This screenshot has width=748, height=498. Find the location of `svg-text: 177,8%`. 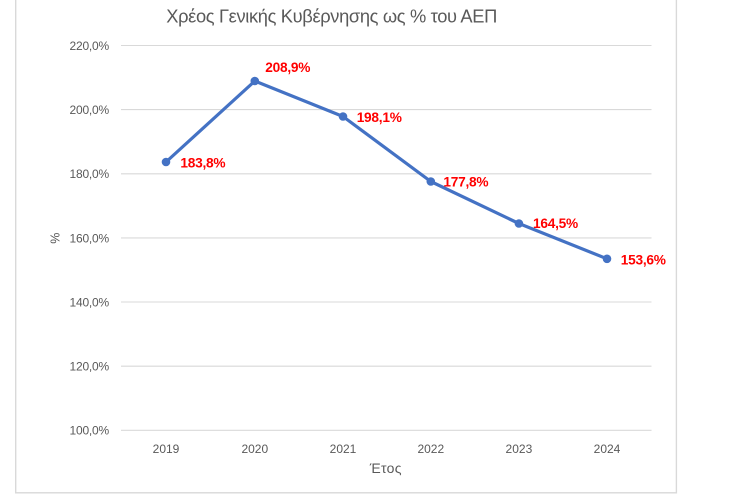

svg-text: 177,8% is located at coordinates (465, 181).